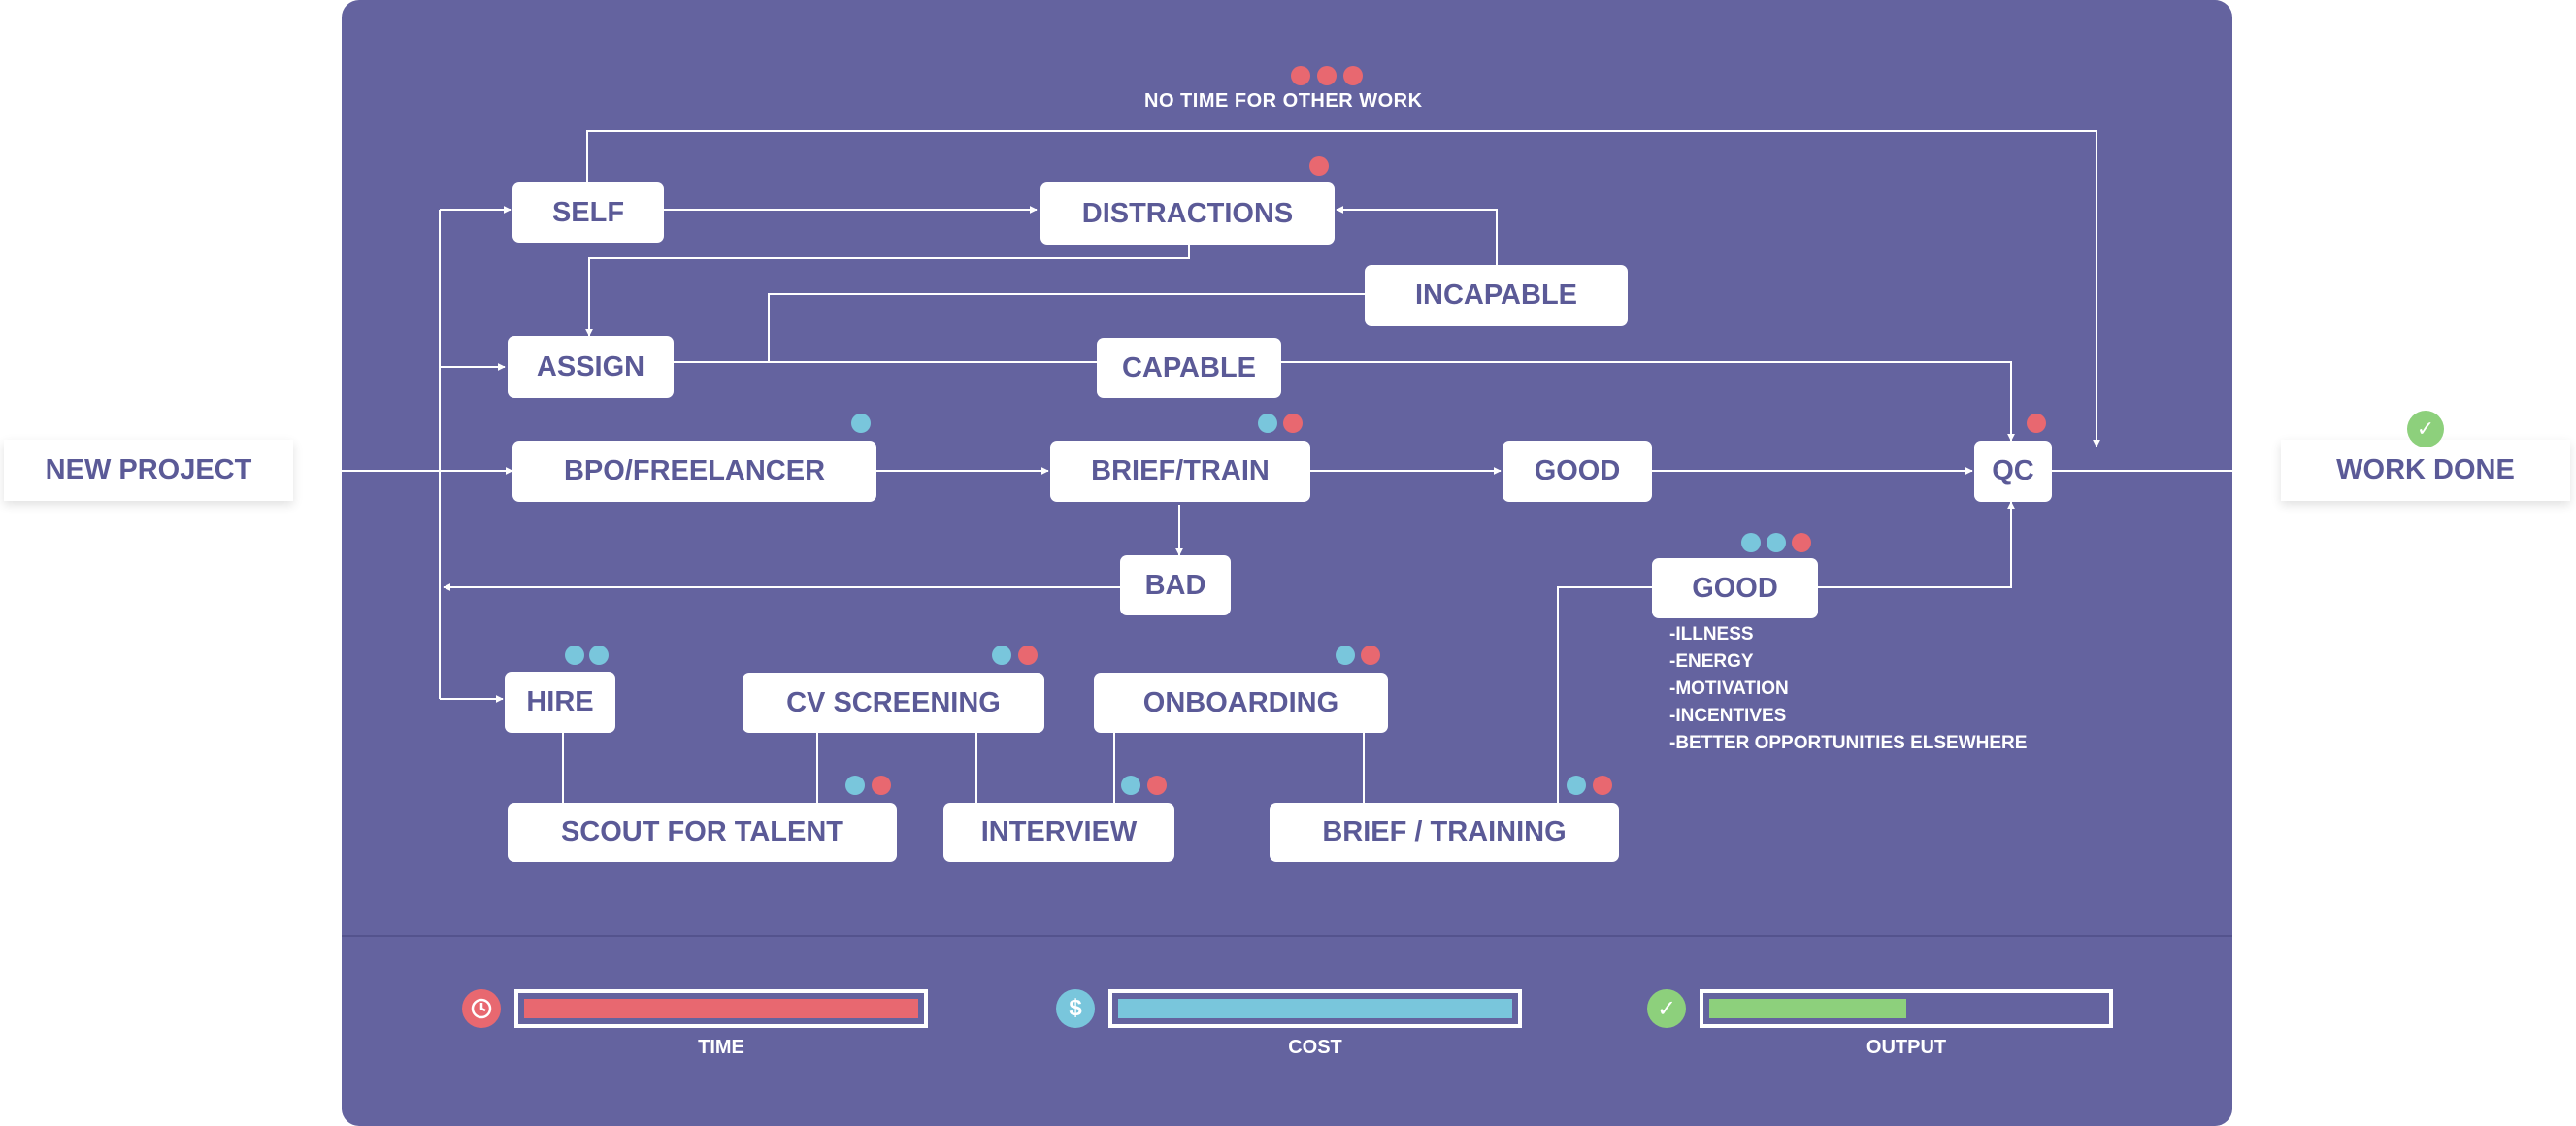 Image resolution: width=2576 pixels, height=1126 pixels. Describe the element at coordinates (148, 470) in the screenshot. I see `new-project-label: NEW PROJECT` at that location.